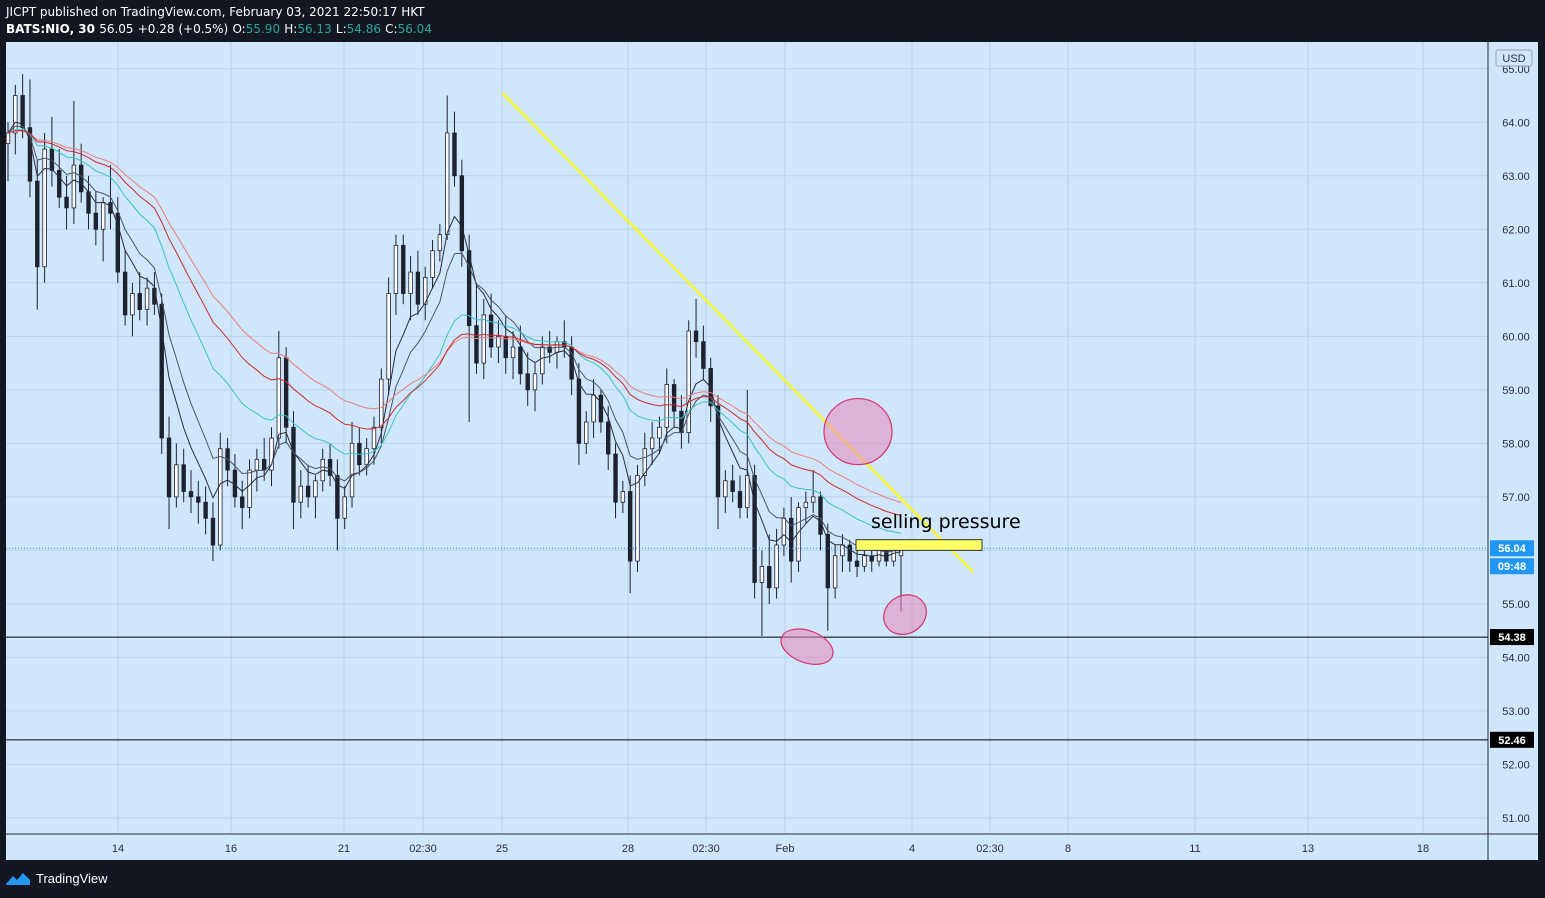  Describe the element at coordinates (1512, 741) in the screenshot. I see `support-price-label: 52.46` at that location.